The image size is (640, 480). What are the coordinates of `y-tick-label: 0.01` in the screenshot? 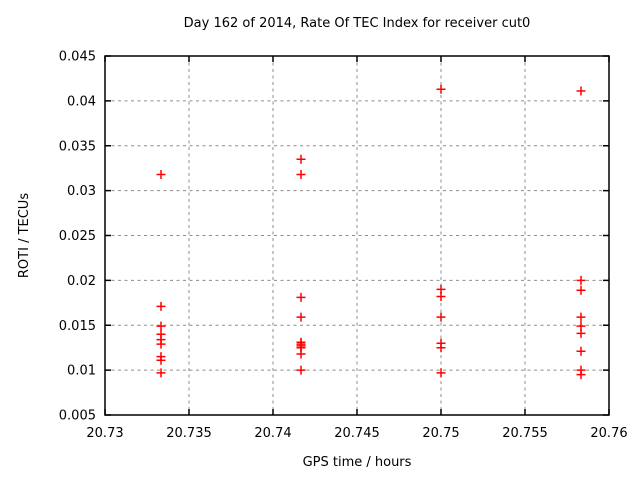 It's located at (81, 371).